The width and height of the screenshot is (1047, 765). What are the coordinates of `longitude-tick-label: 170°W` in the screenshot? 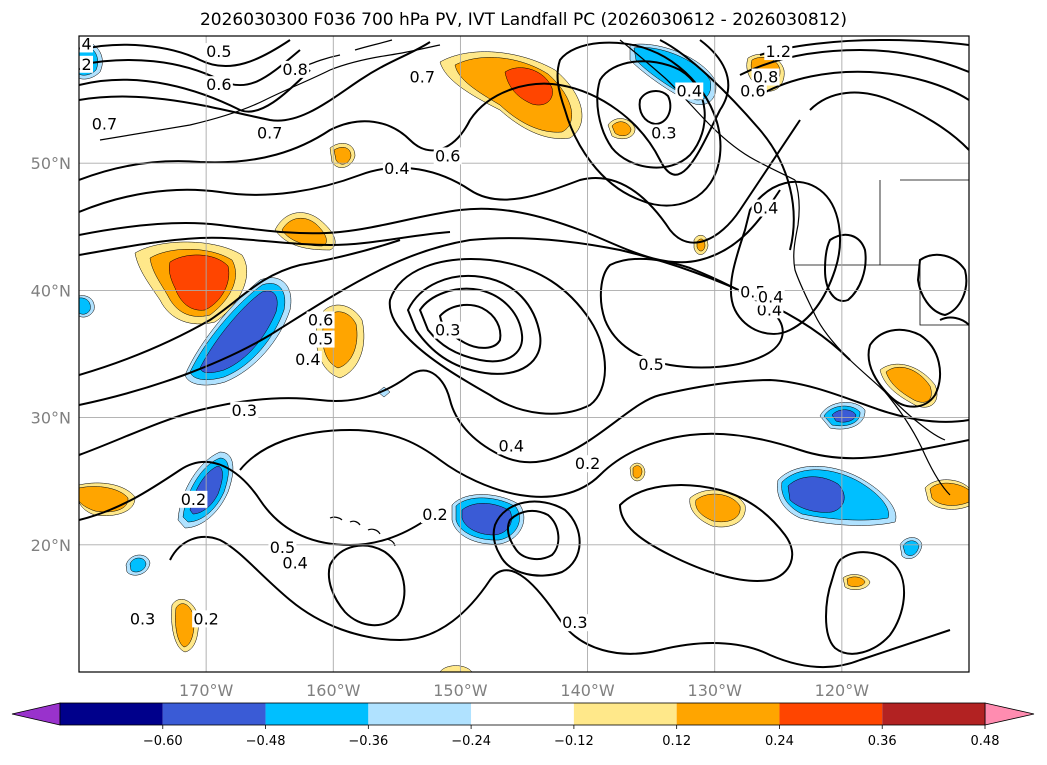 It's located at (206, 690).